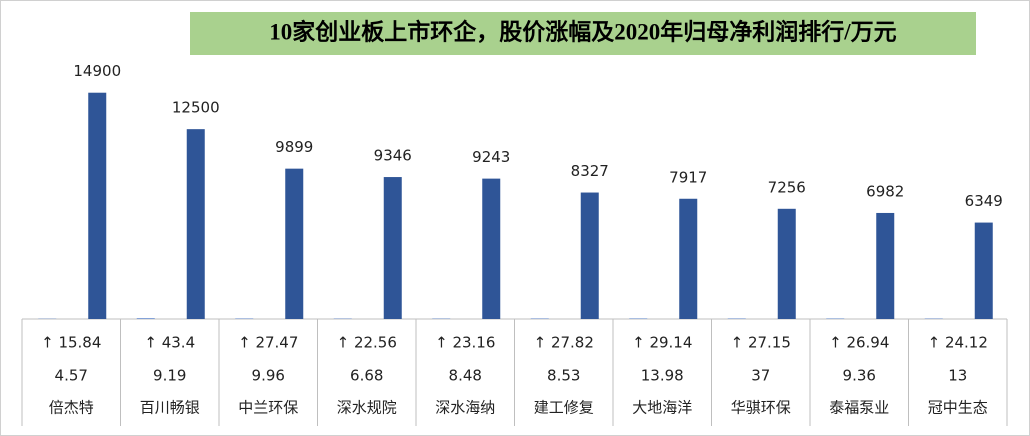  Describe the element at coordinates (268, 343) in the screenshot. I see `table-cell: ↑ 27.47` at that location.